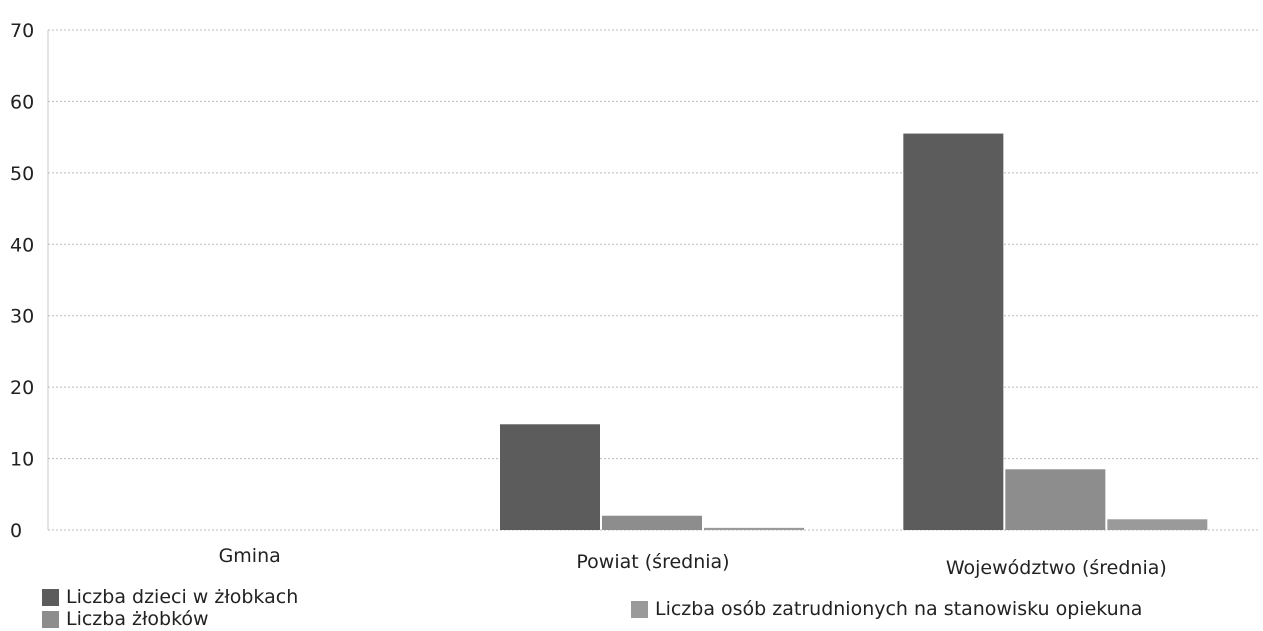  Describe the element at coordinates (50, 597) in the screenshot. I see `legend-swatch-dzieci` at that location.